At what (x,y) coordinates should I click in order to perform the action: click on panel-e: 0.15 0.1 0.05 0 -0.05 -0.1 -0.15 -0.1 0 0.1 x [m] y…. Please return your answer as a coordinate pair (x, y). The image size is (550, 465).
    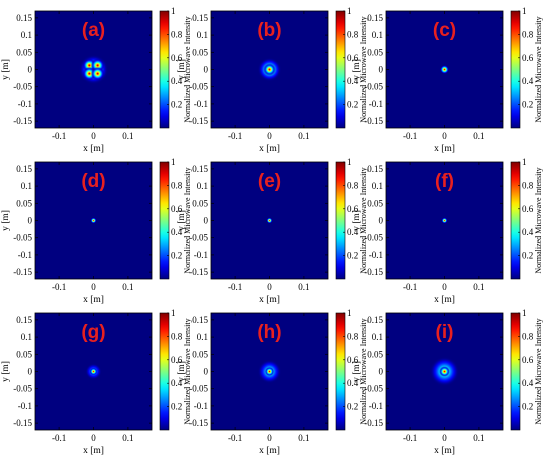
    Looking at the image, I should click on (272, 231).